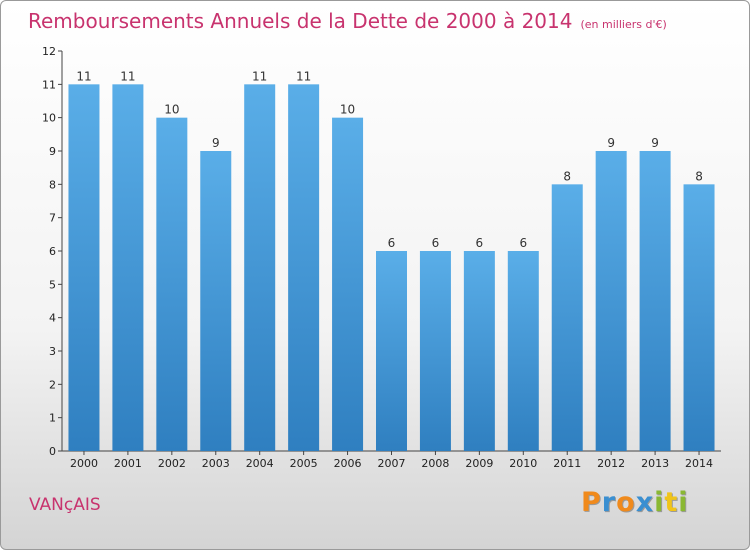 The height and width of the screenshot is (550, 750). What do you see at coordinates (645, 502) in the screenshot?
I see `logo-letter: x` at bounding box center [645, 502].